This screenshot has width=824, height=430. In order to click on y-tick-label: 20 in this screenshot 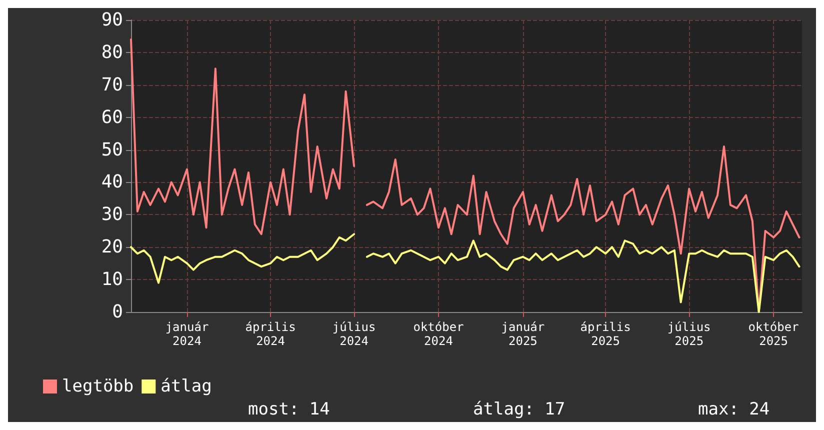, I will do `click(112, 247)`.